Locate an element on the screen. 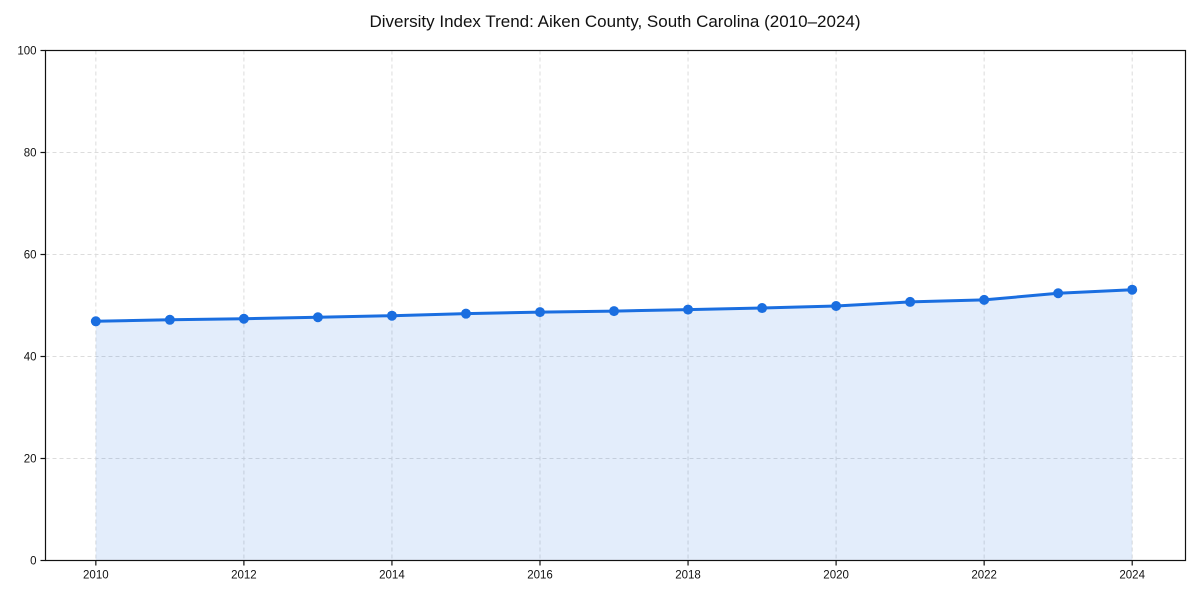 Image resolution: width=1200 pixels, height=600 pixels. x-tick-label: 2016 is located at coordinates (540, 576).